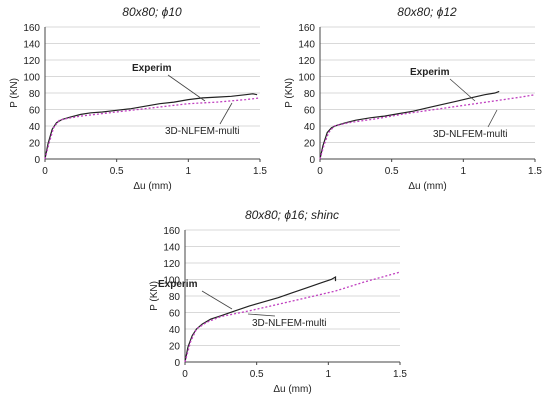 This screenshot has height=403, width=550. Describe the element at coordinates (152, 12) in the screenshot. I see `chart-title: 80x80; ϕ10` at that location.